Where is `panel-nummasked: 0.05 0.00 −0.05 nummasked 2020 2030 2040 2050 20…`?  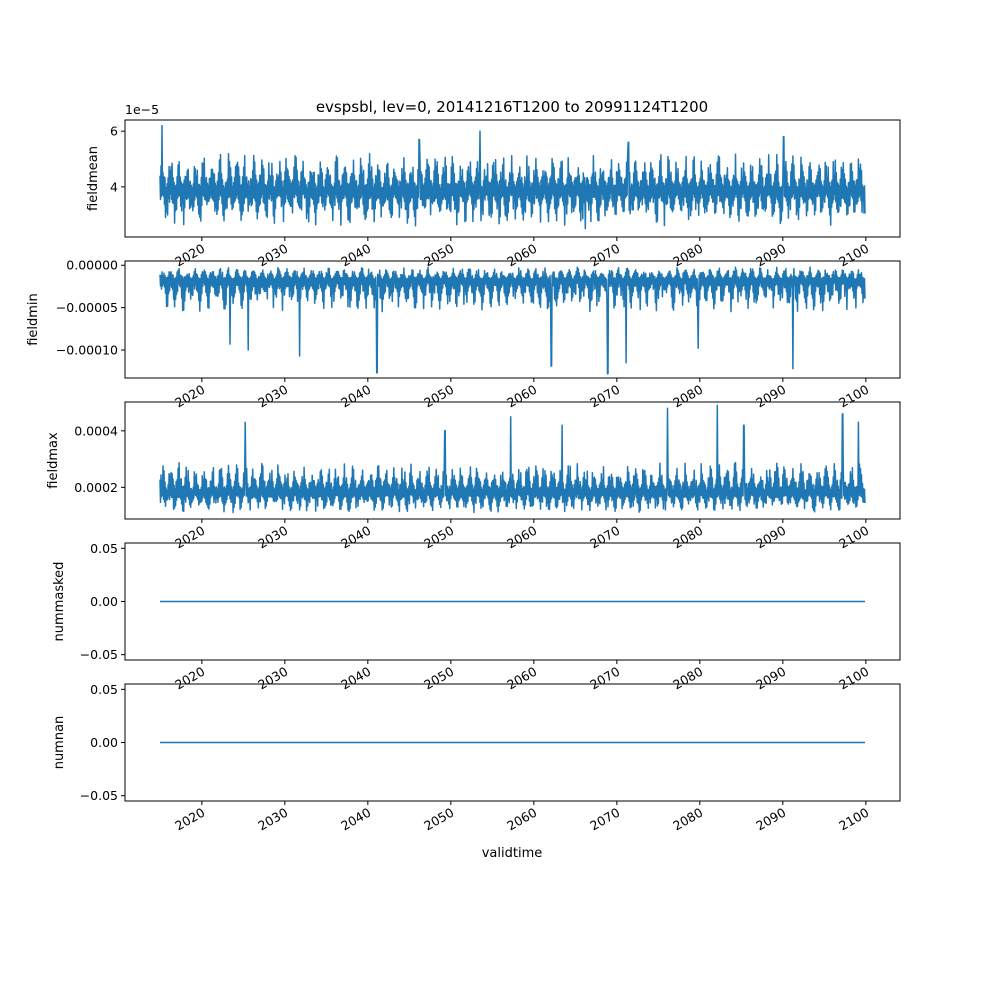
panel-nummasked: 0.05 0.00 −0.05 nummasked 2020 2030 2040 2050 20… is located at coordinates (476, 617).